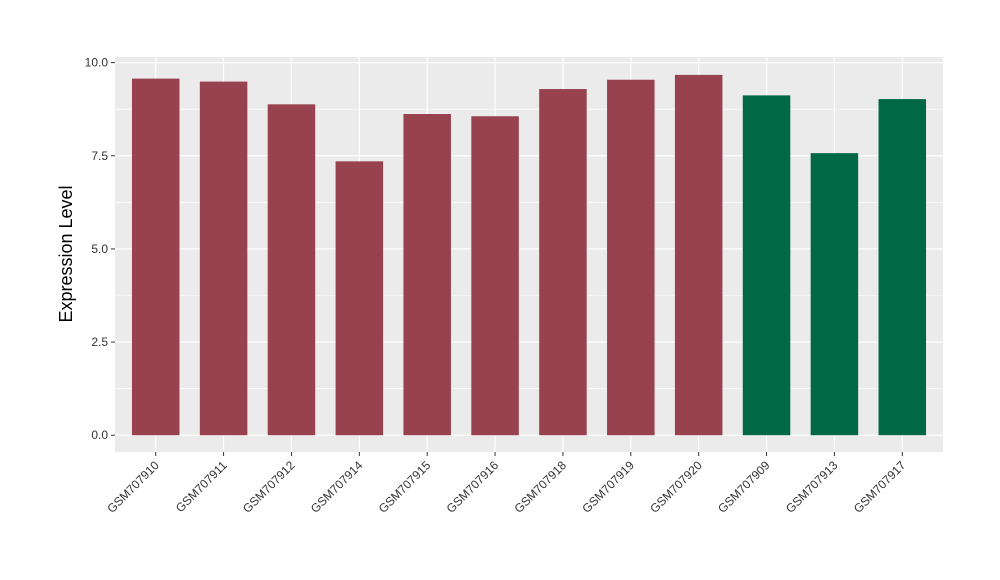 Image resolution: width=1000 pixels, height=580 pixels. I want to click on bar-GSM707920, so click(698, 255).